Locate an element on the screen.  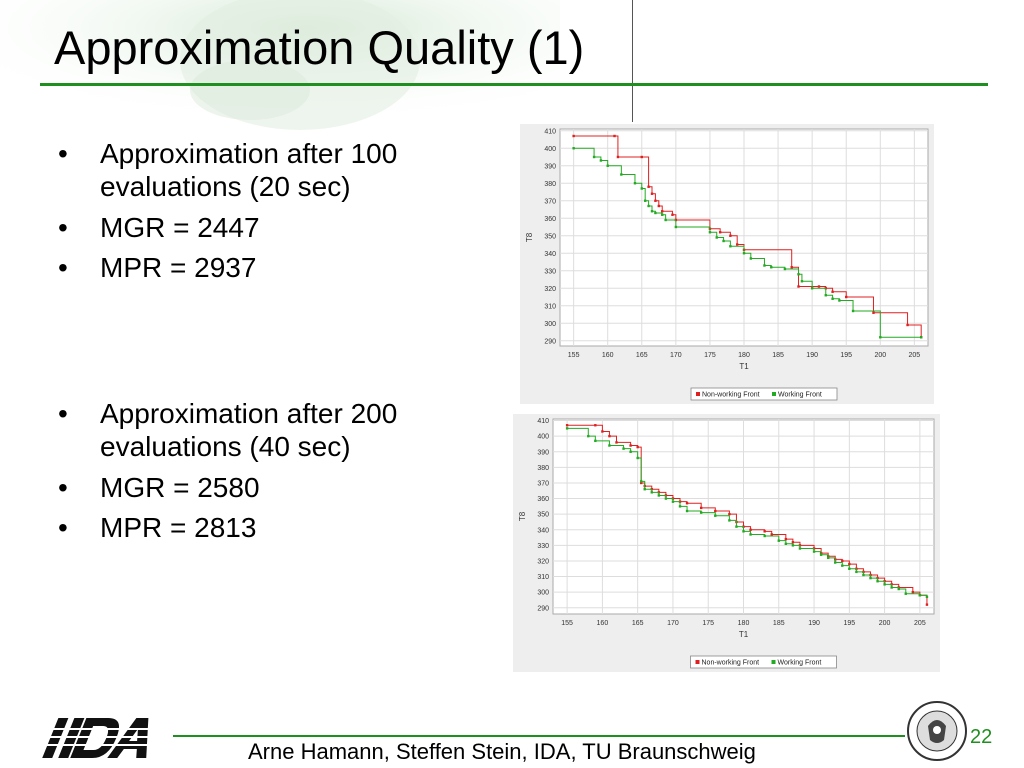
x-tick-label: 170 is located at coordinates (676, 355).